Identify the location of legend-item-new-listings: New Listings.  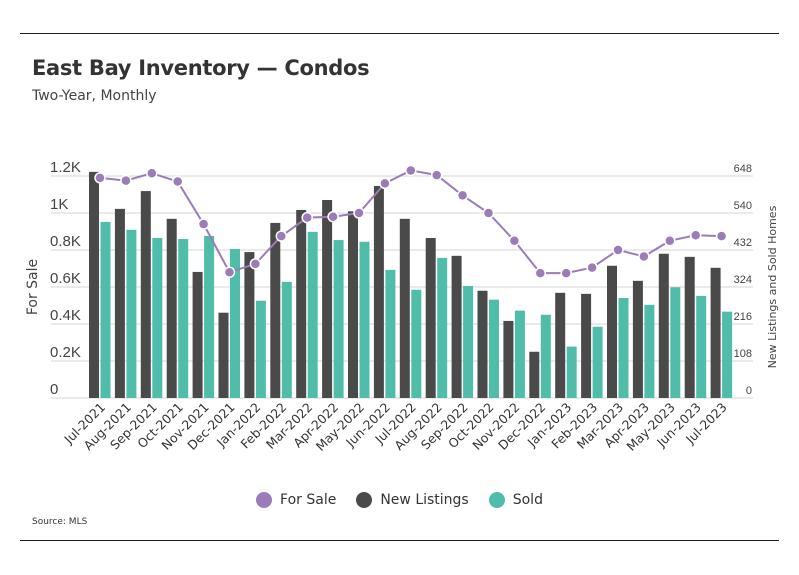
(412, 500).